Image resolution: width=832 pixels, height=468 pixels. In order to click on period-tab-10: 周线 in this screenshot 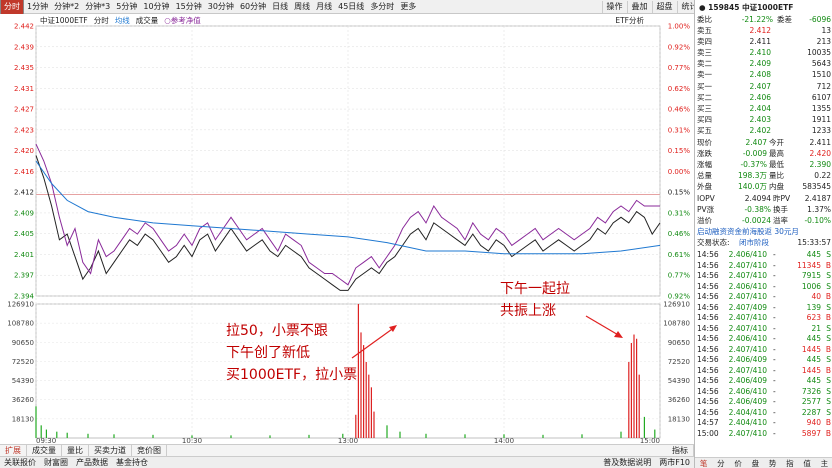, I will do `click(302, 6)`.